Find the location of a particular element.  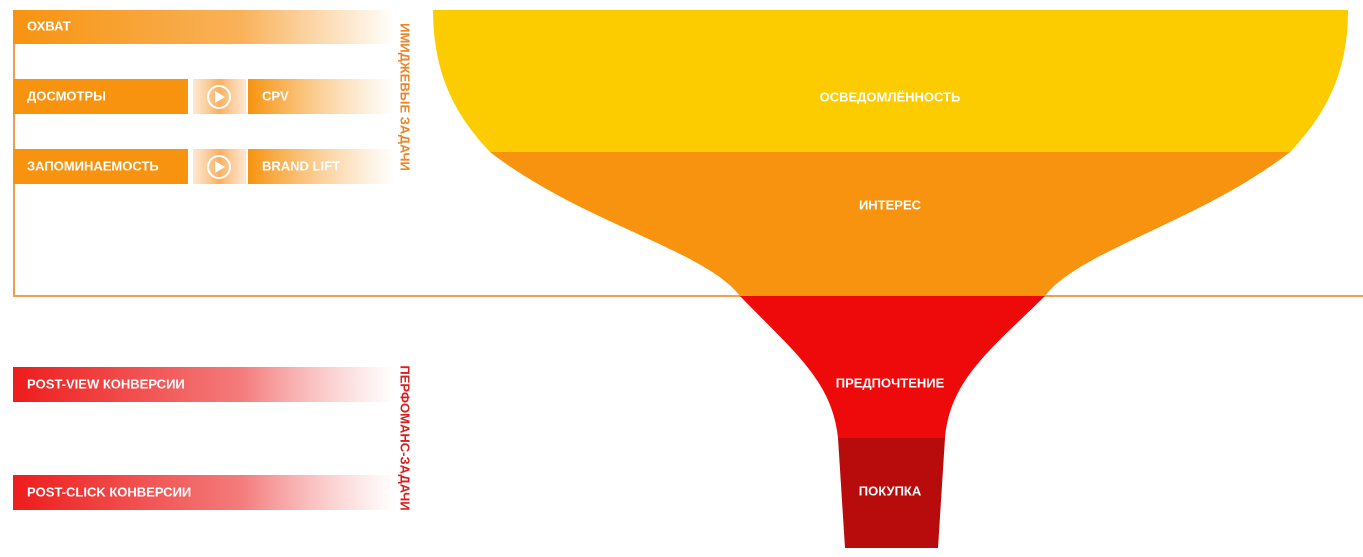

kpi-label: BRAND LIFT is located at coordinates (301, 165).